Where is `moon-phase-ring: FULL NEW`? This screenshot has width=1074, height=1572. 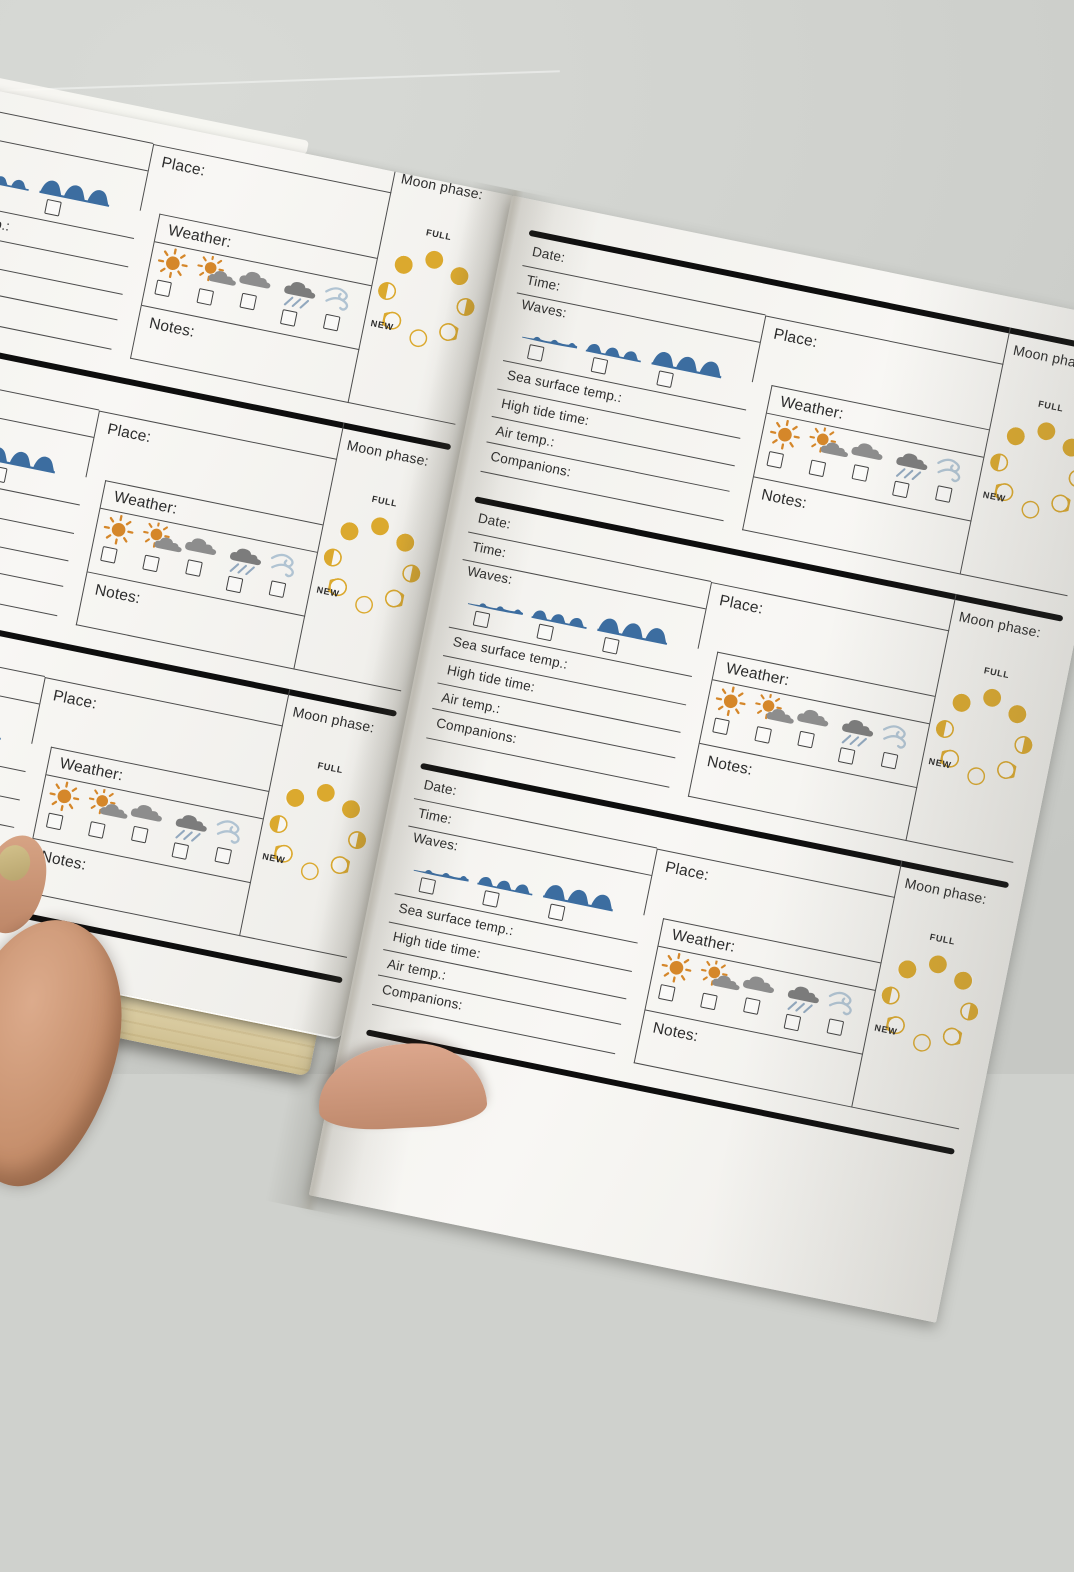
moon-phase-ring: FULL NEW is located at coordinates (931, 998).